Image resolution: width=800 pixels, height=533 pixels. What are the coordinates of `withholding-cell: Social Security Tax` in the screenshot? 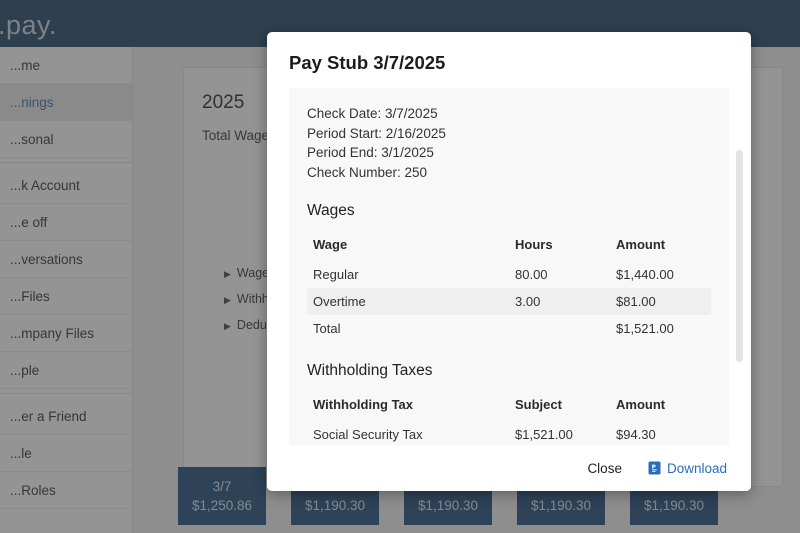 It's located at (368, 434).